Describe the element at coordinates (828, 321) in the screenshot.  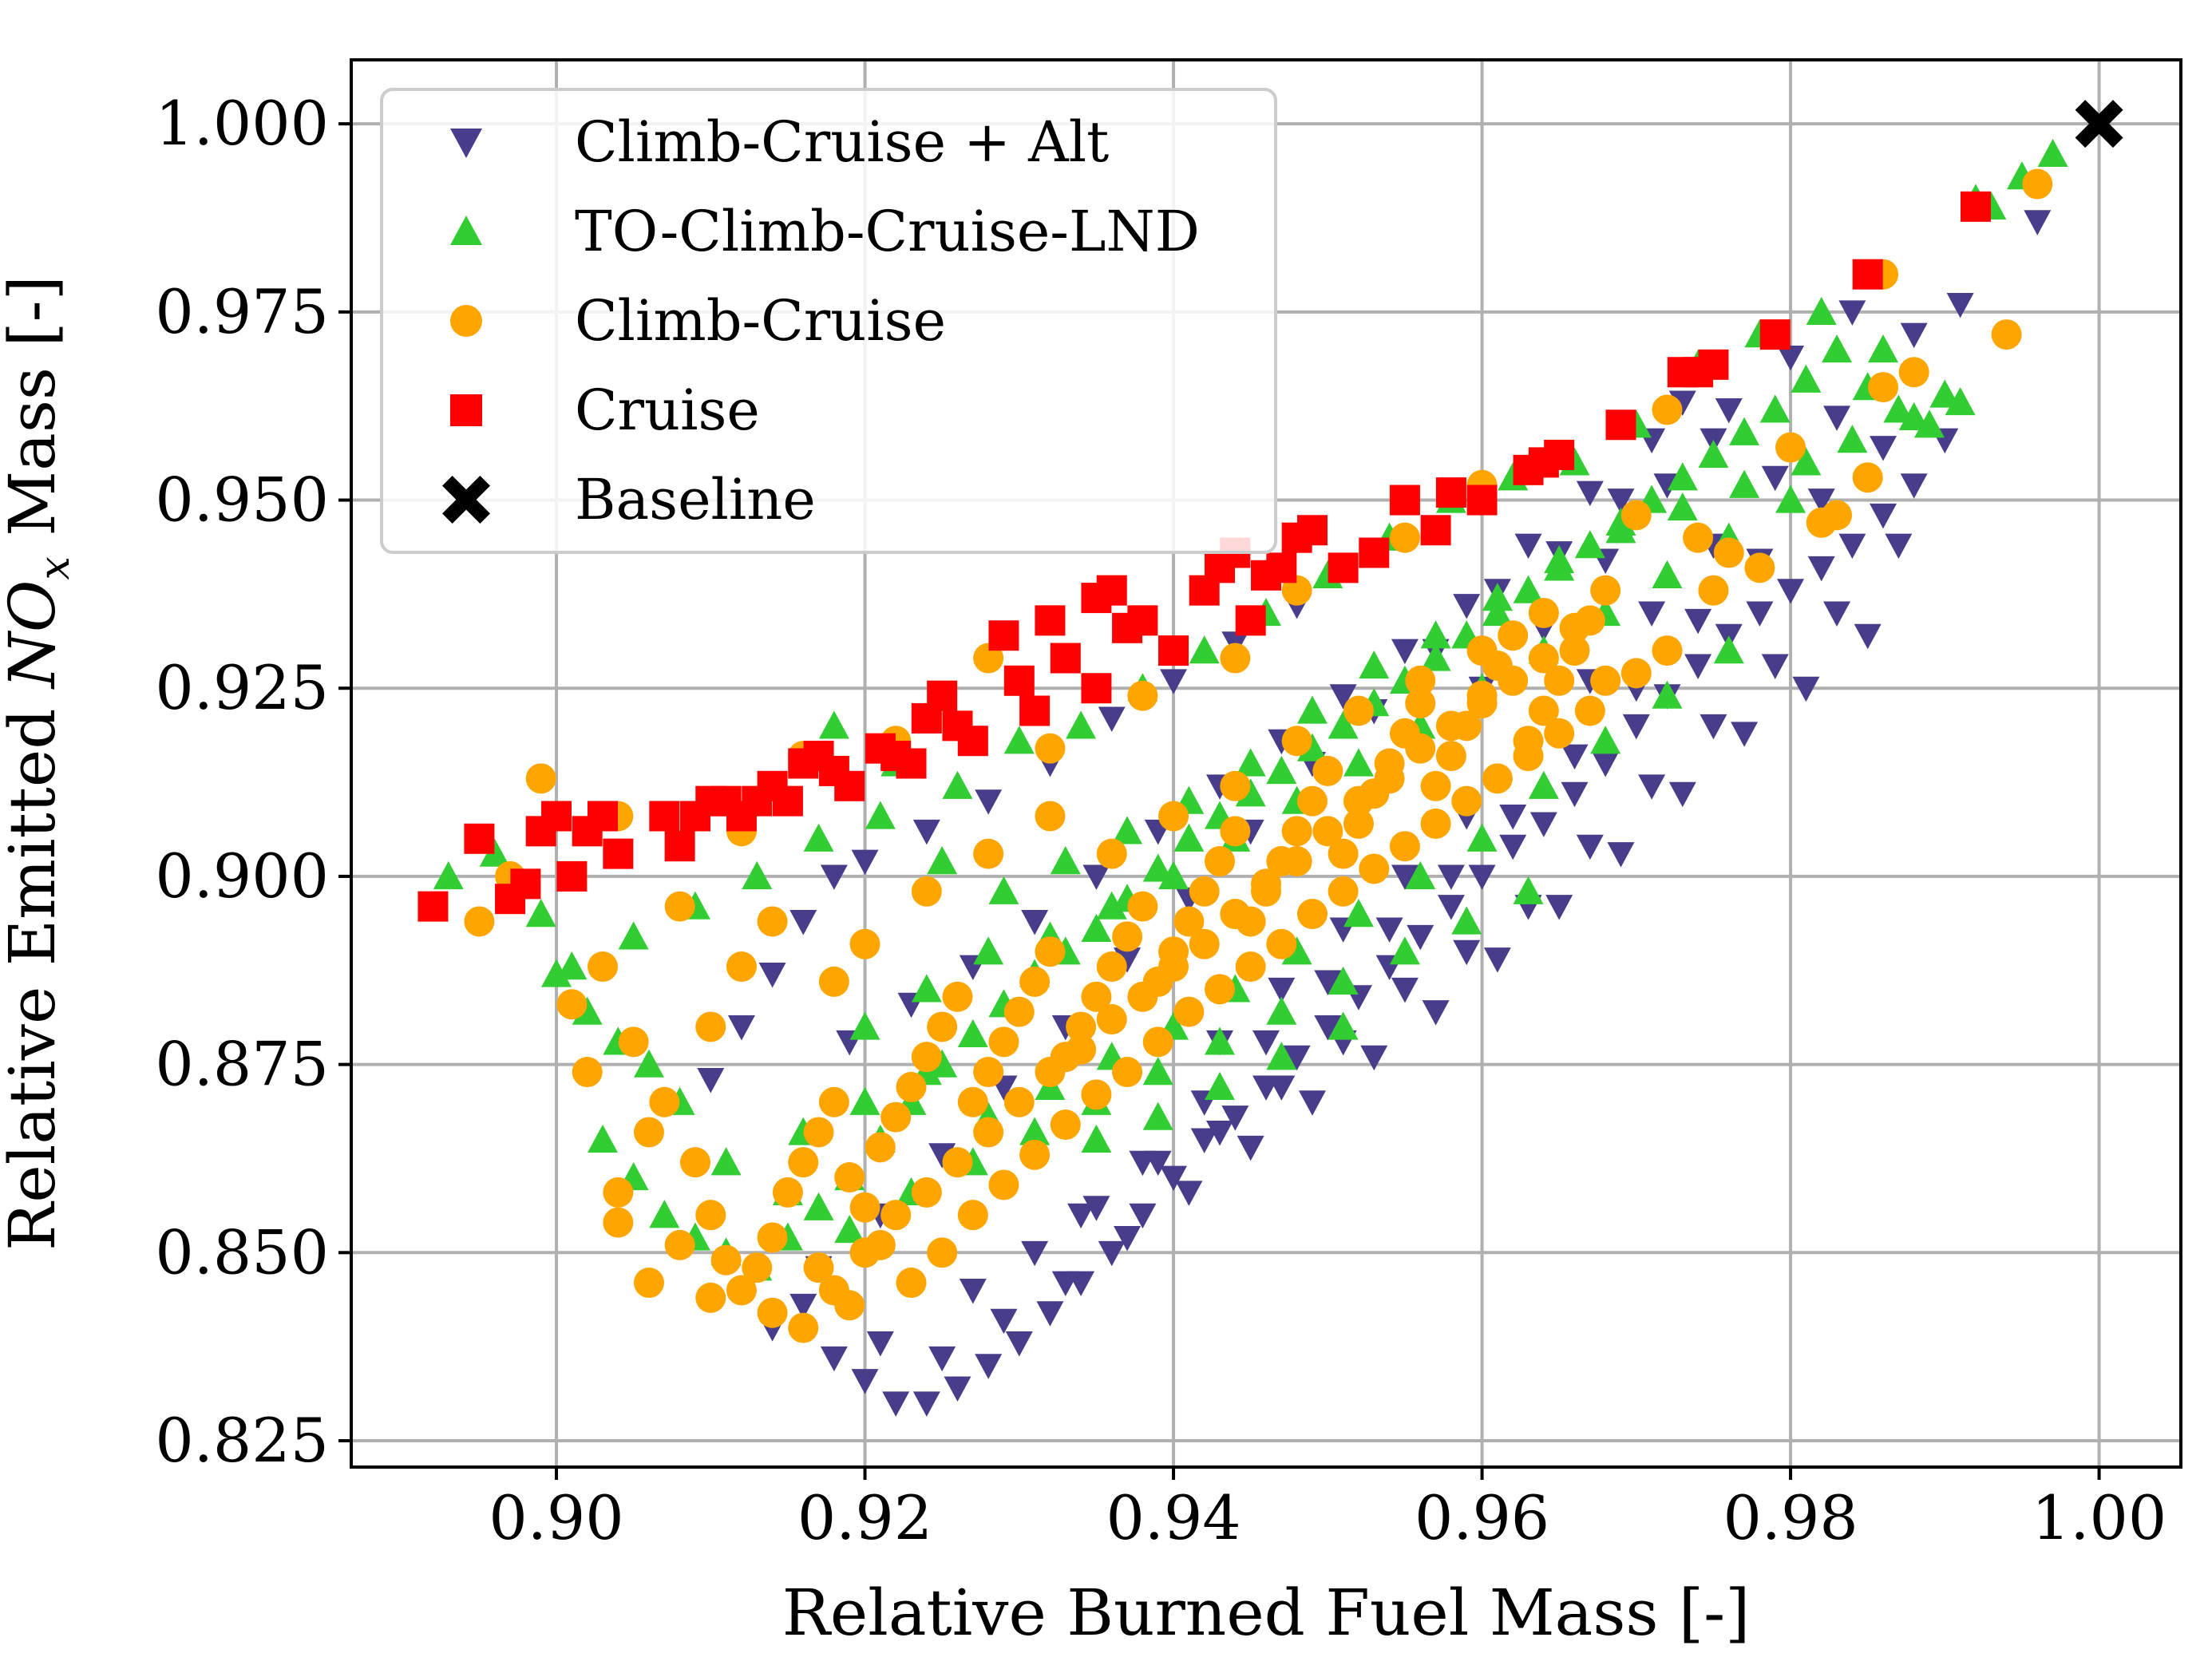
I see `legend-box` at that location.